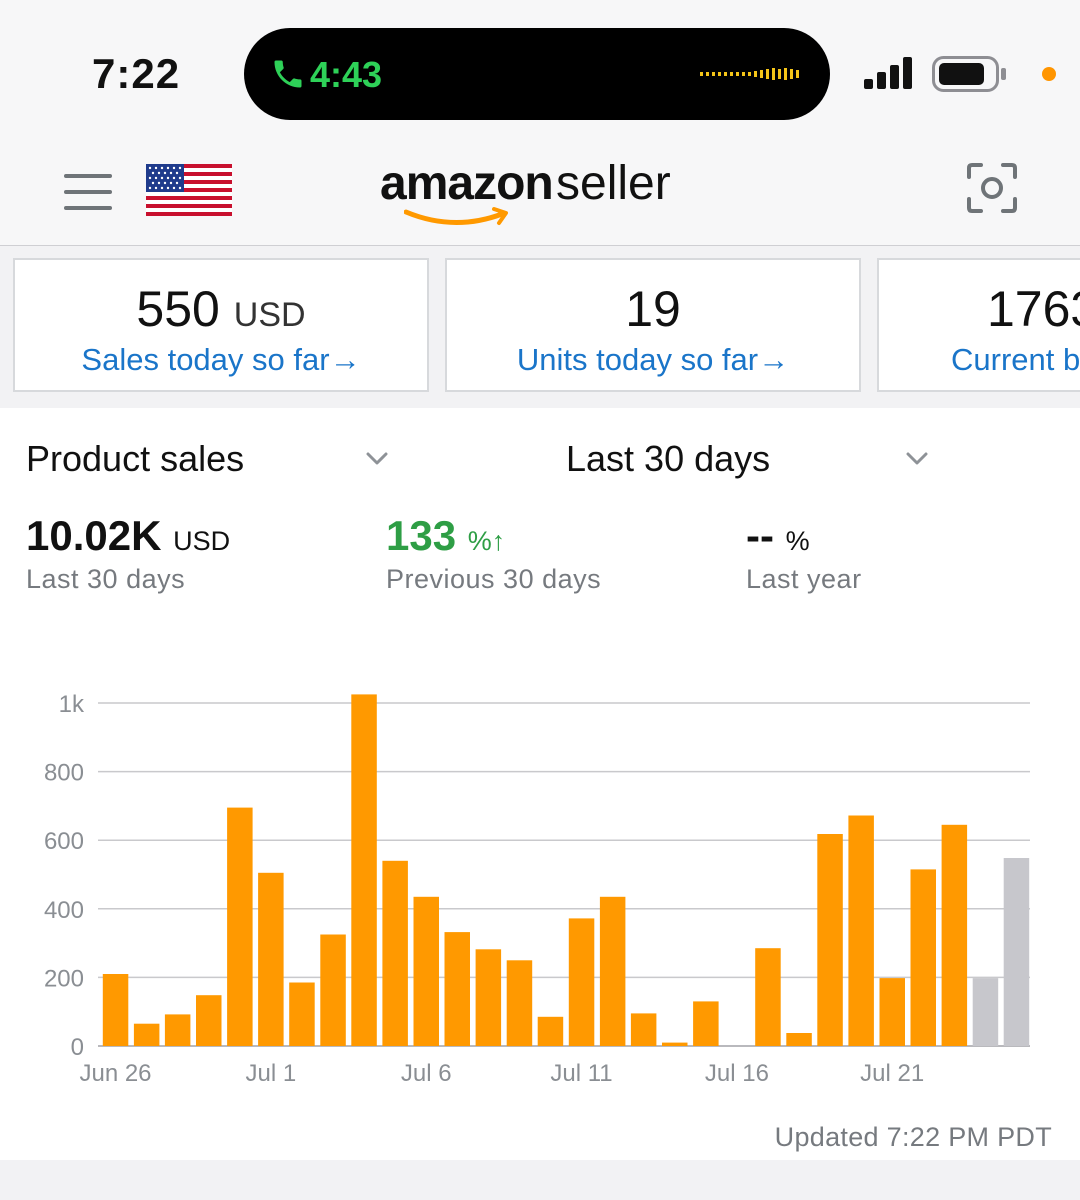 The height and width of the screenshot is (1200, 1080). Describe the element at coordinates (467, 183) in the screenshot. I see `logo-word-amazon: amazon` at that location.